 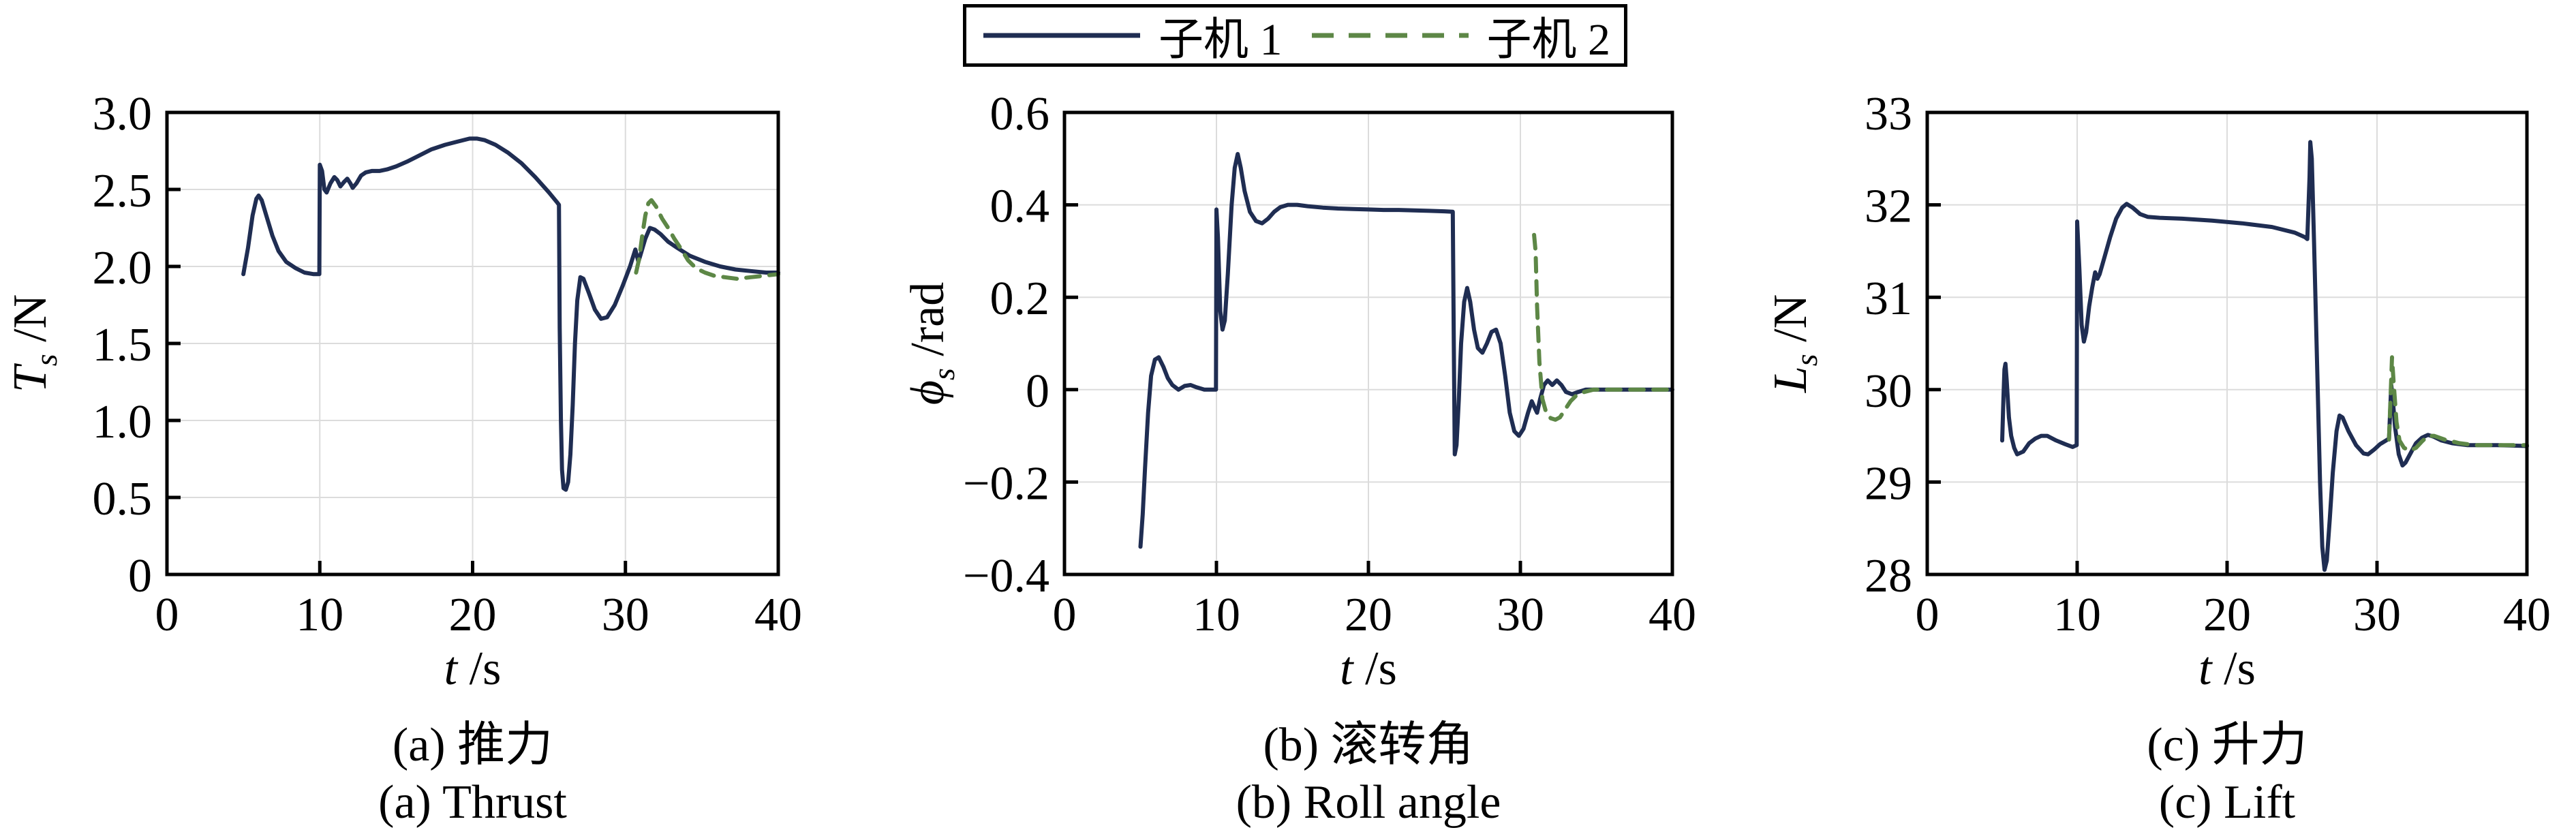 I want to click on series-line-1-thrust, so click(x=510, y=314).